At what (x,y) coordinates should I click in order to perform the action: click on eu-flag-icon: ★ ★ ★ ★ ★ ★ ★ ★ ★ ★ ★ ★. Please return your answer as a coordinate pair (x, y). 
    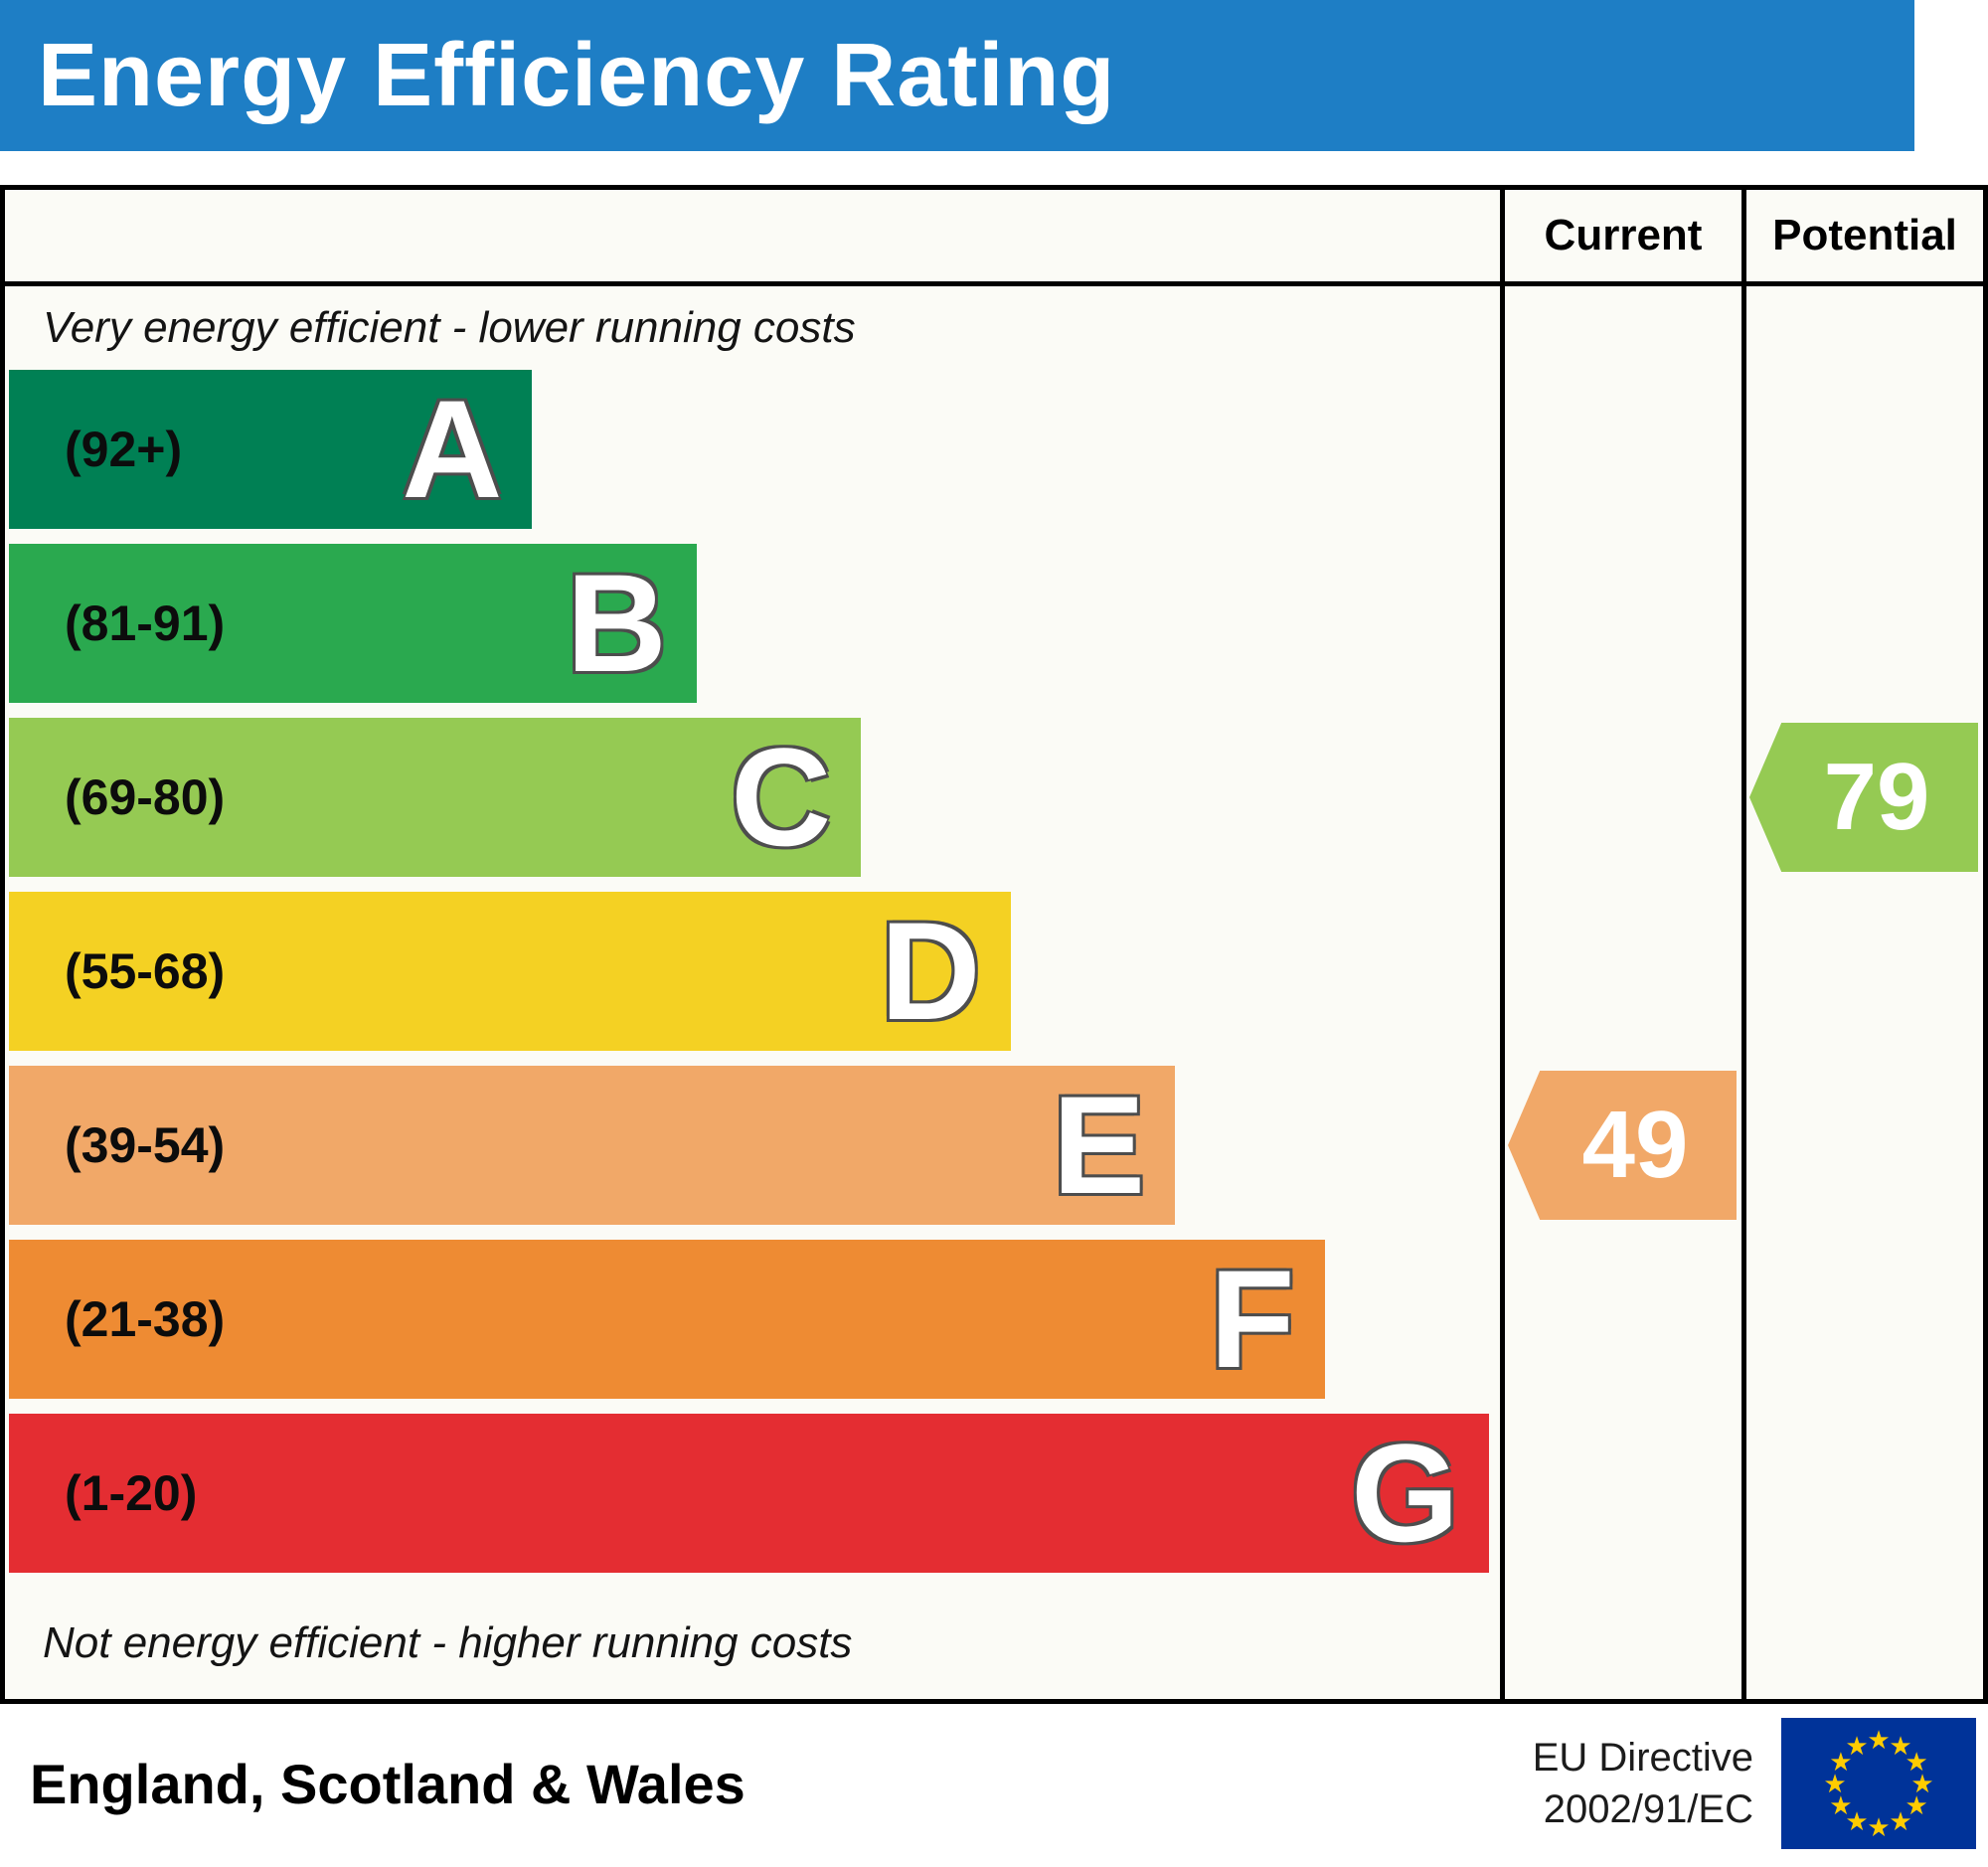
    Looking at the image, I should click on (1878, 1783).